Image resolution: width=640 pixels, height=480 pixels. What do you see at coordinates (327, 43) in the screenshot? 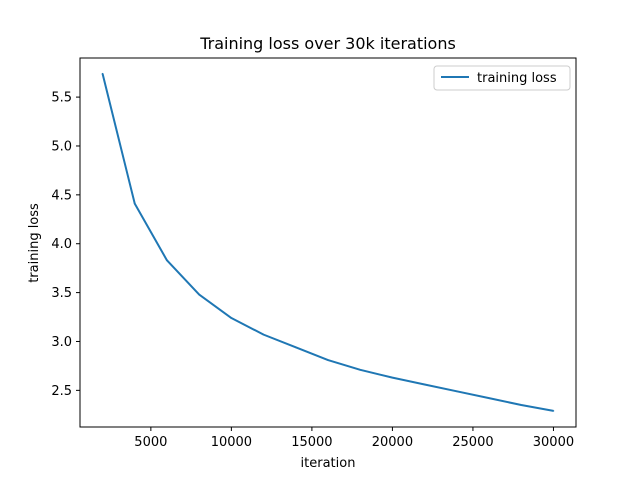
I see `chart-title: Training loss over 30k iterations` at bounding box center [327, 43].